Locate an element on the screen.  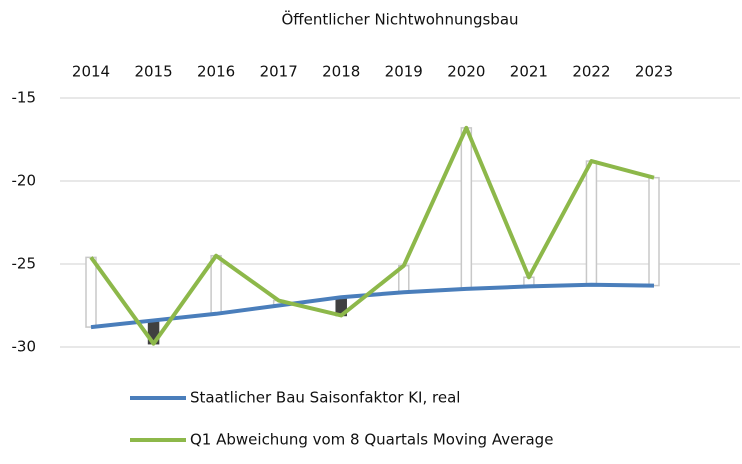
x-tick-label: 2020 is located at coordinates (466, 72).